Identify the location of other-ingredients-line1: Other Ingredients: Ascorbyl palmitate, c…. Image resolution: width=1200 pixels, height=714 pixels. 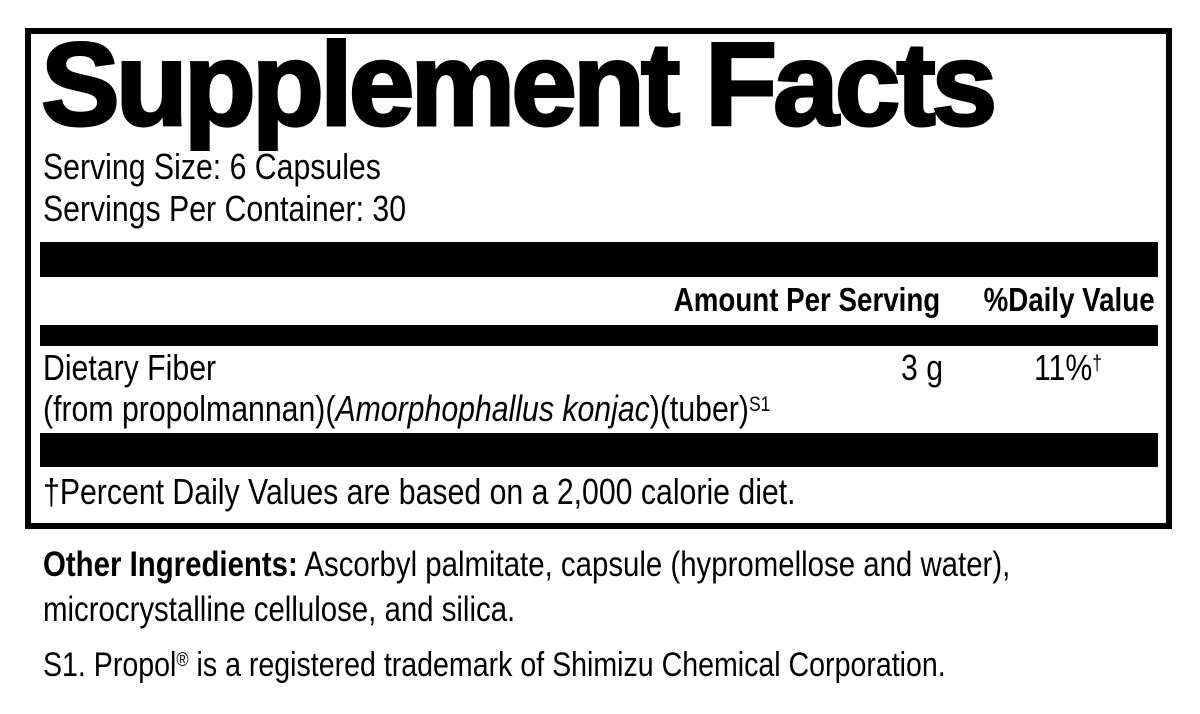
(526, 564).